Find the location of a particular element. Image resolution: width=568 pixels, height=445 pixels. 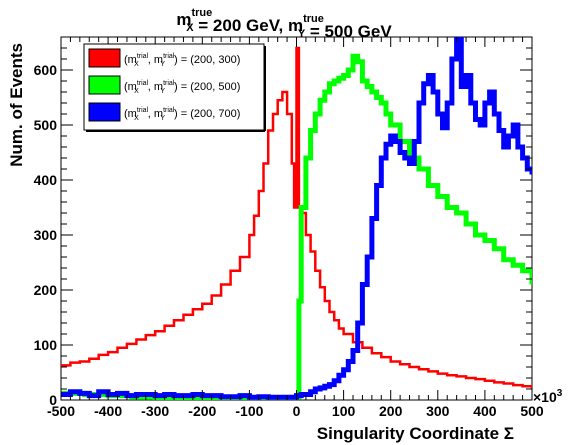

y-tick-label: 400 is located at coordinates (46, 180).